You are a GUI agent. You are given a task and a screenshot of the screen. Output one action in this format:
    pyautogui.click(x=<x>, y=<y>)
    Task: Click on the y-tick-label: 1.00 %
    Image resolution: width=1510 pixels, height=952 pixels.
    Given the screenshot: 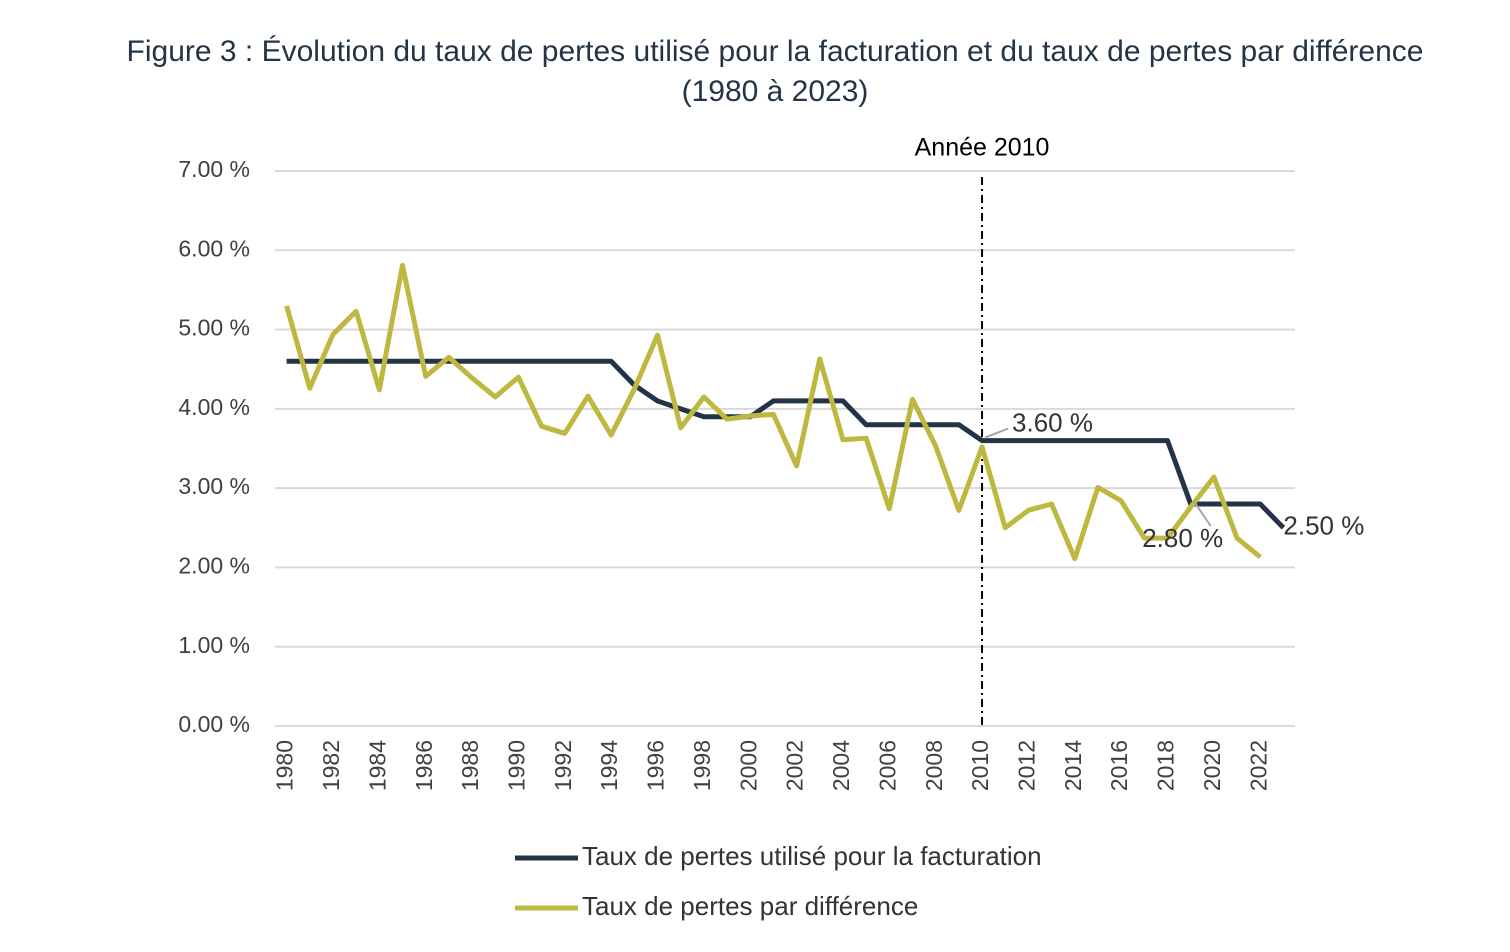 What is the action you would take?
    pyautogui.click(x=214, y=645)
    